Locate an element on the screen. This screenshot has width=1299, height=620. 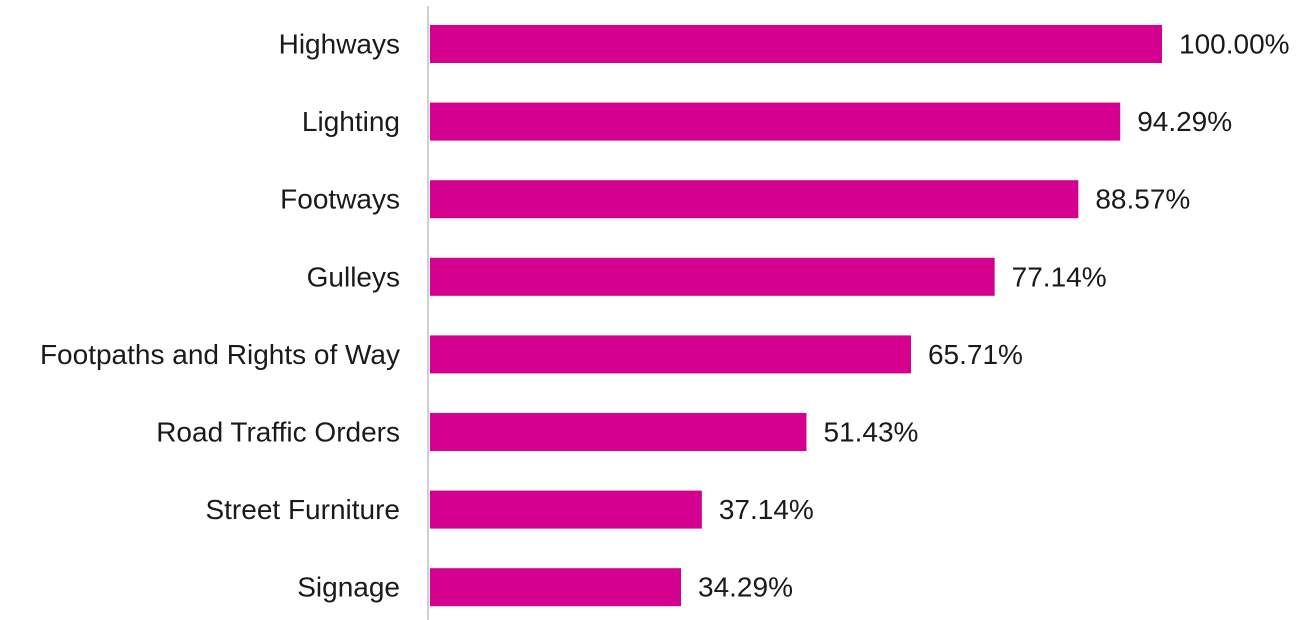
bar-gulleys is located at coordinates (712, 276).